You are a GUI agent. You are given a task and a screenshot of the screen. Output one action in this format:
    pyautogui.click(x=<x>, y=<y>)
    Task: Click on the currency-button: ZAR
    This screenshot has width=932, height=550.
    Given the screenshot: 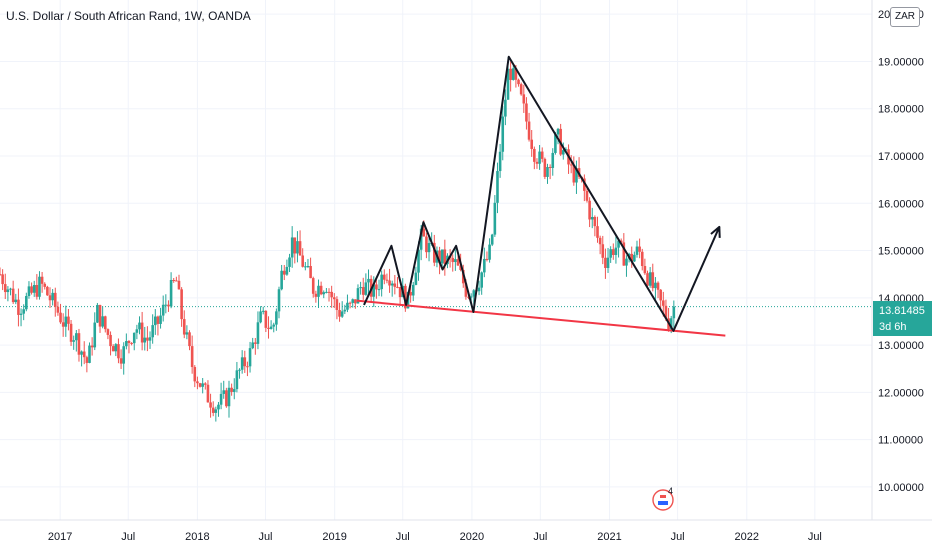 What is the action you would take?
    pyautogui.click(x=905, y=17)
    